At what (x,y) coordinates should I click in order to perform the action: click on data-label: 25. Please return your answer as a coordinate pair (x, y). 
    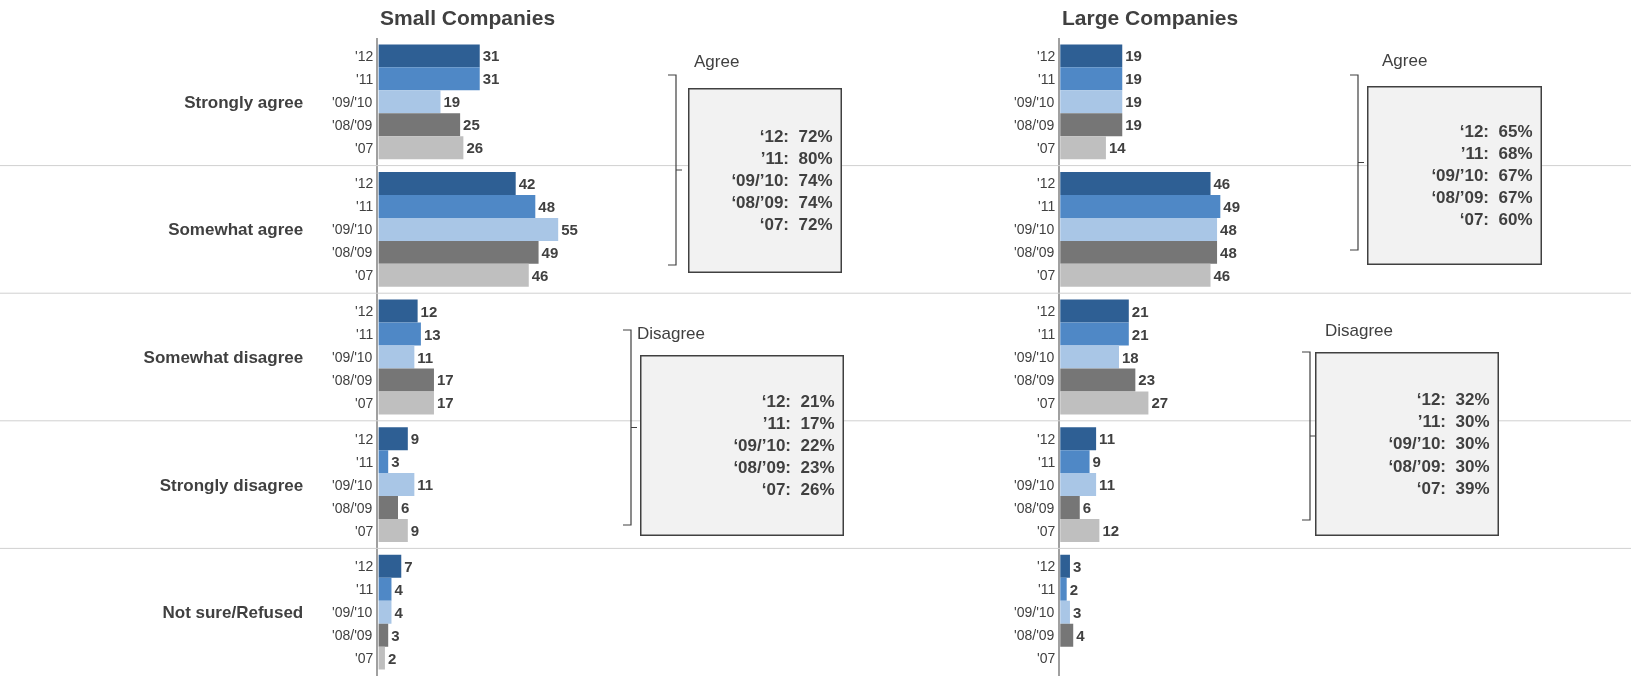
    Looking at the image, I should click on (471, 125).